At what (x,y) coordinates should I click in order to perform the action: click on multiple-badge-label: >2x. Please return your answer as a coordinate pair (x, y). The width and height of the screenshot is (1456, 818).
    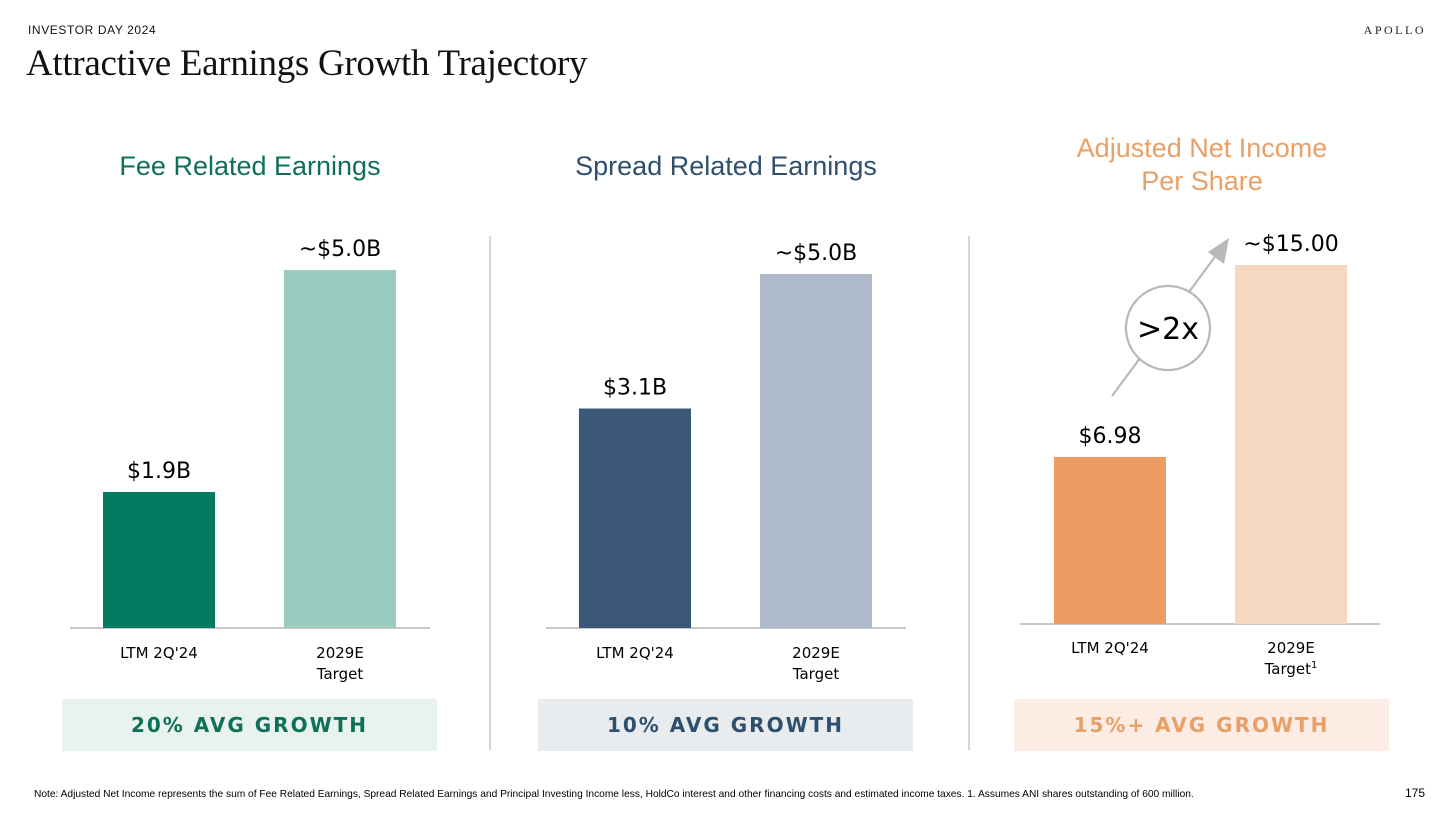
    Looking at the image, I should click on (1168, 329).